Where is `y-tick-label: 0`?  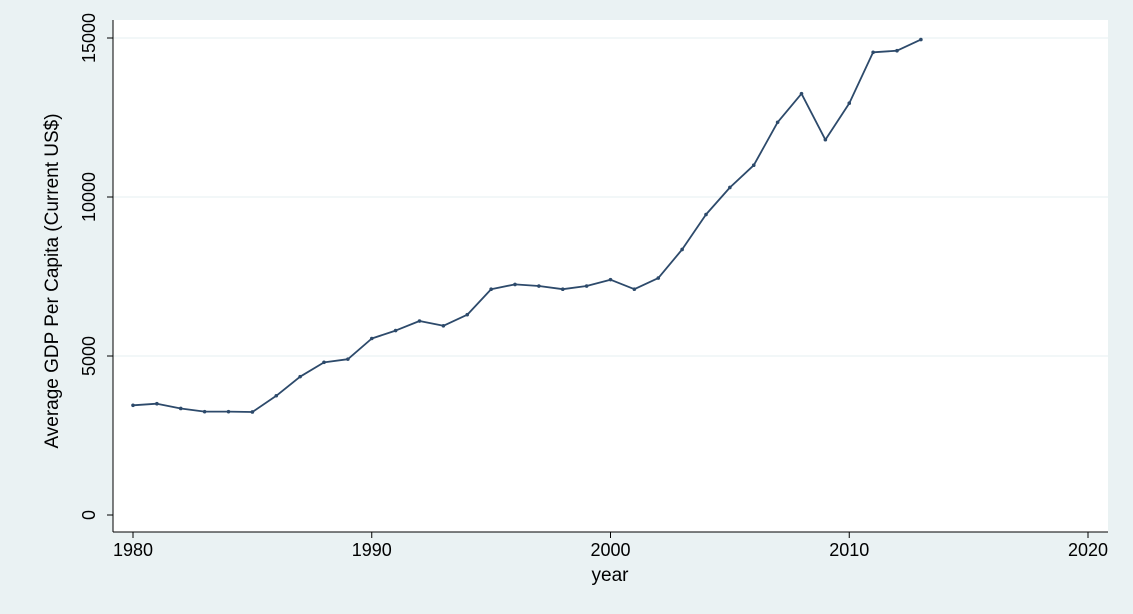
y-tick-label: 0 is located at coordinates (89, 515).